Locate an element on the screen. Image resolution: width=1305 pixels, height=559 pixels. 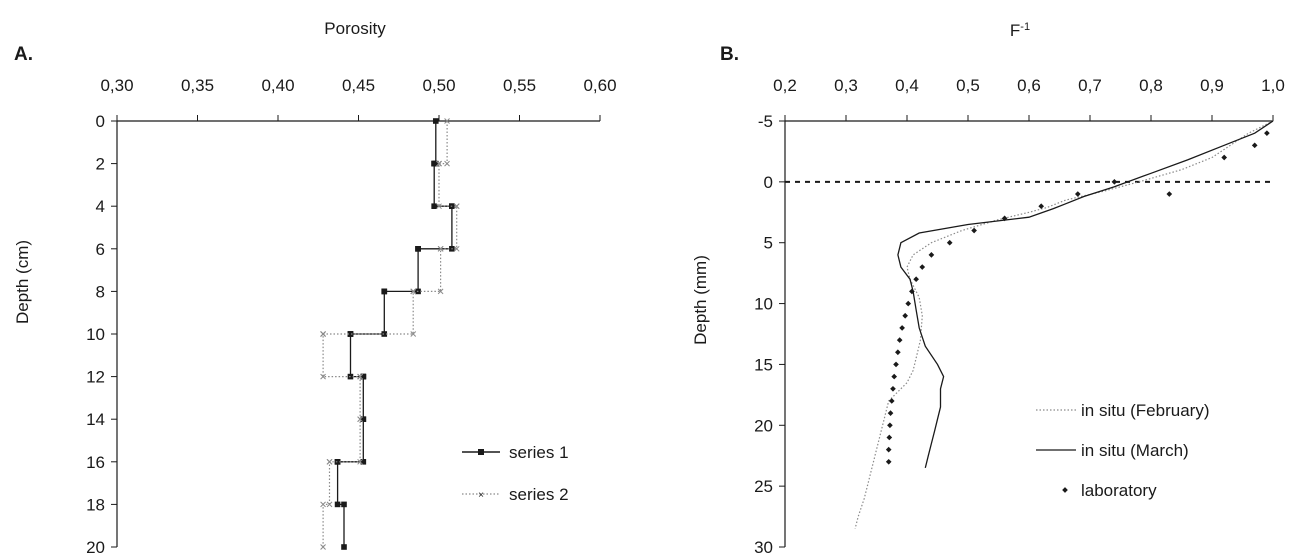
panel-a-y-tick-label: 14 is located at coordinates (95, 419).